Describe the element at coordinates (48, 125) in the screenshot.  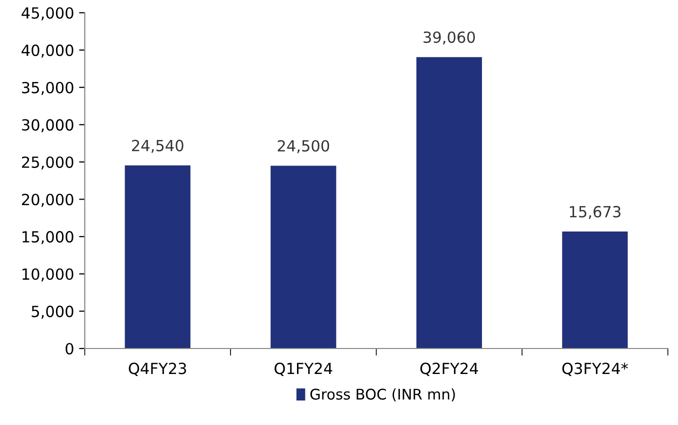
I see `y-tick-label: 30,000` at that location.